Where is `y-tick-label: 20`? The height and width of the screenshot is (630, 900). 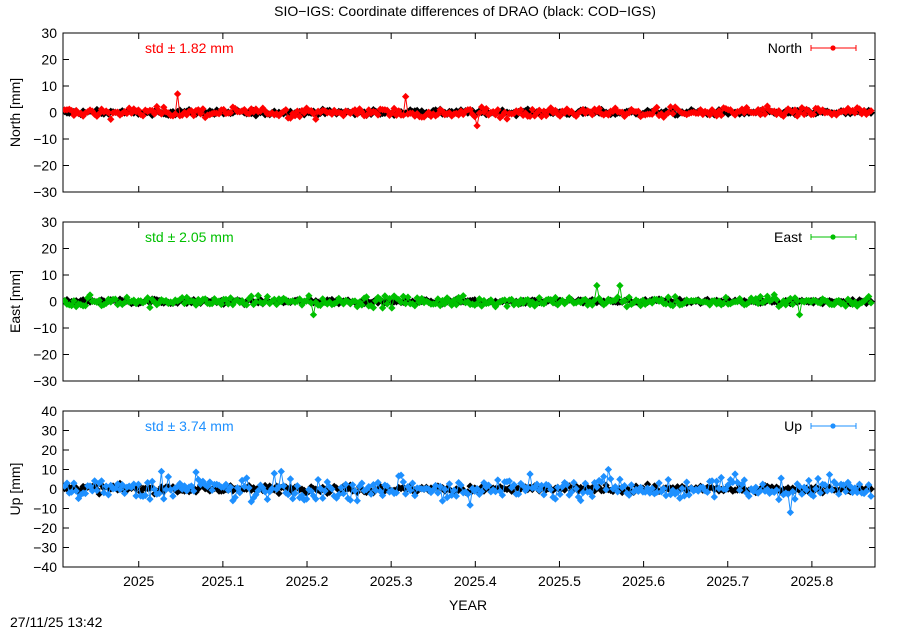
y-tick-label: 20 is located at coordinates (49, 249).